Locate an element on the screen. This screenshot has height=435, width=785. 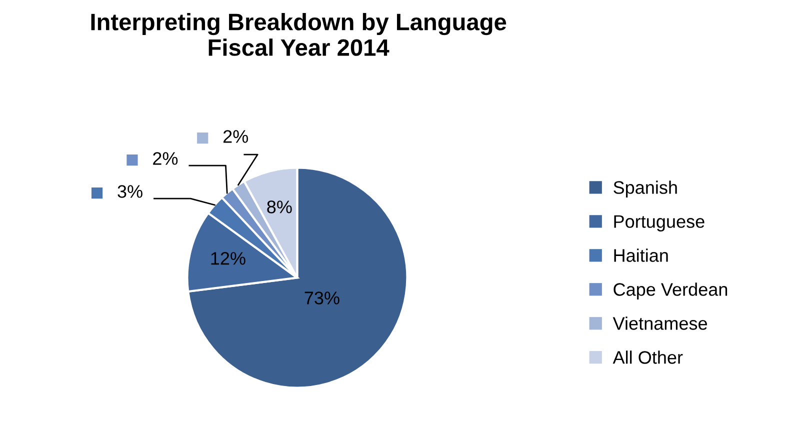
pie-slice is located at coordinates (297, 277).